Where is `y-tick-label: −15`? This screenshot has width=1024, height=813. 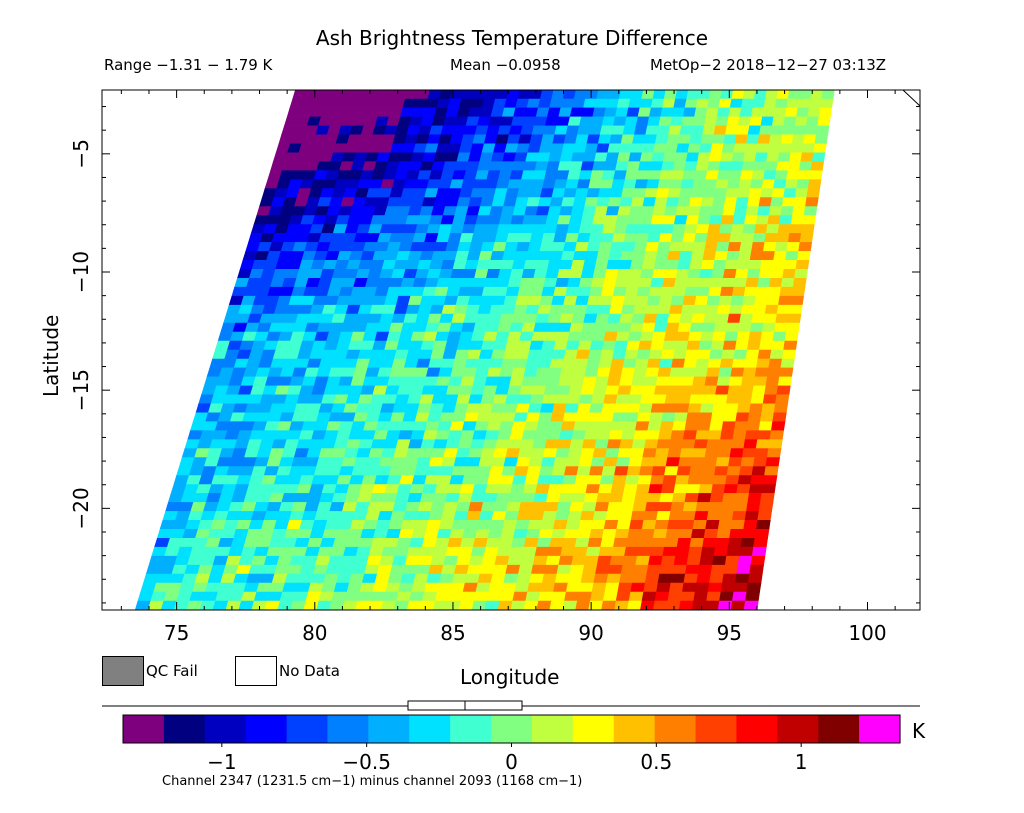
y-tick-label: −15 is located at coordinates (81, 390).